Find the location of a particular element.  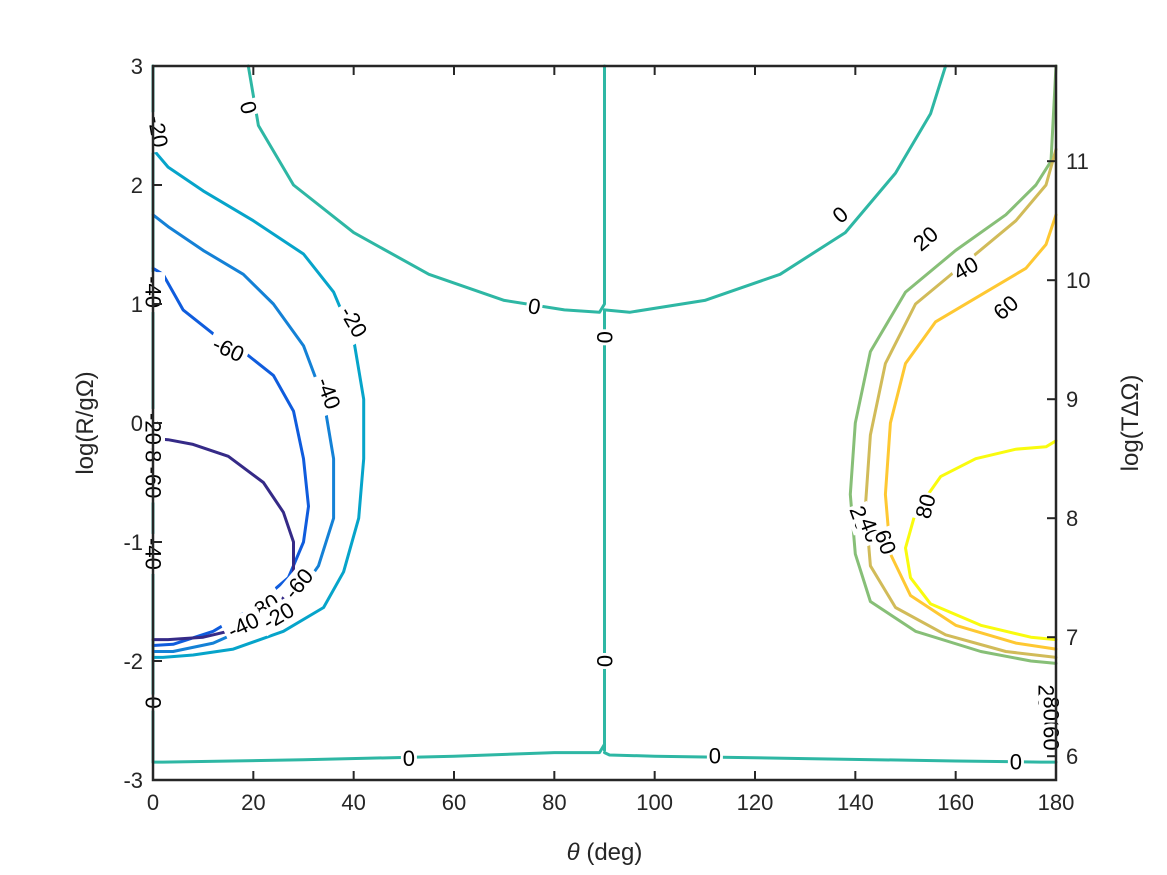

x-tick-label-140: 140 is located at coordinates (855, 802).